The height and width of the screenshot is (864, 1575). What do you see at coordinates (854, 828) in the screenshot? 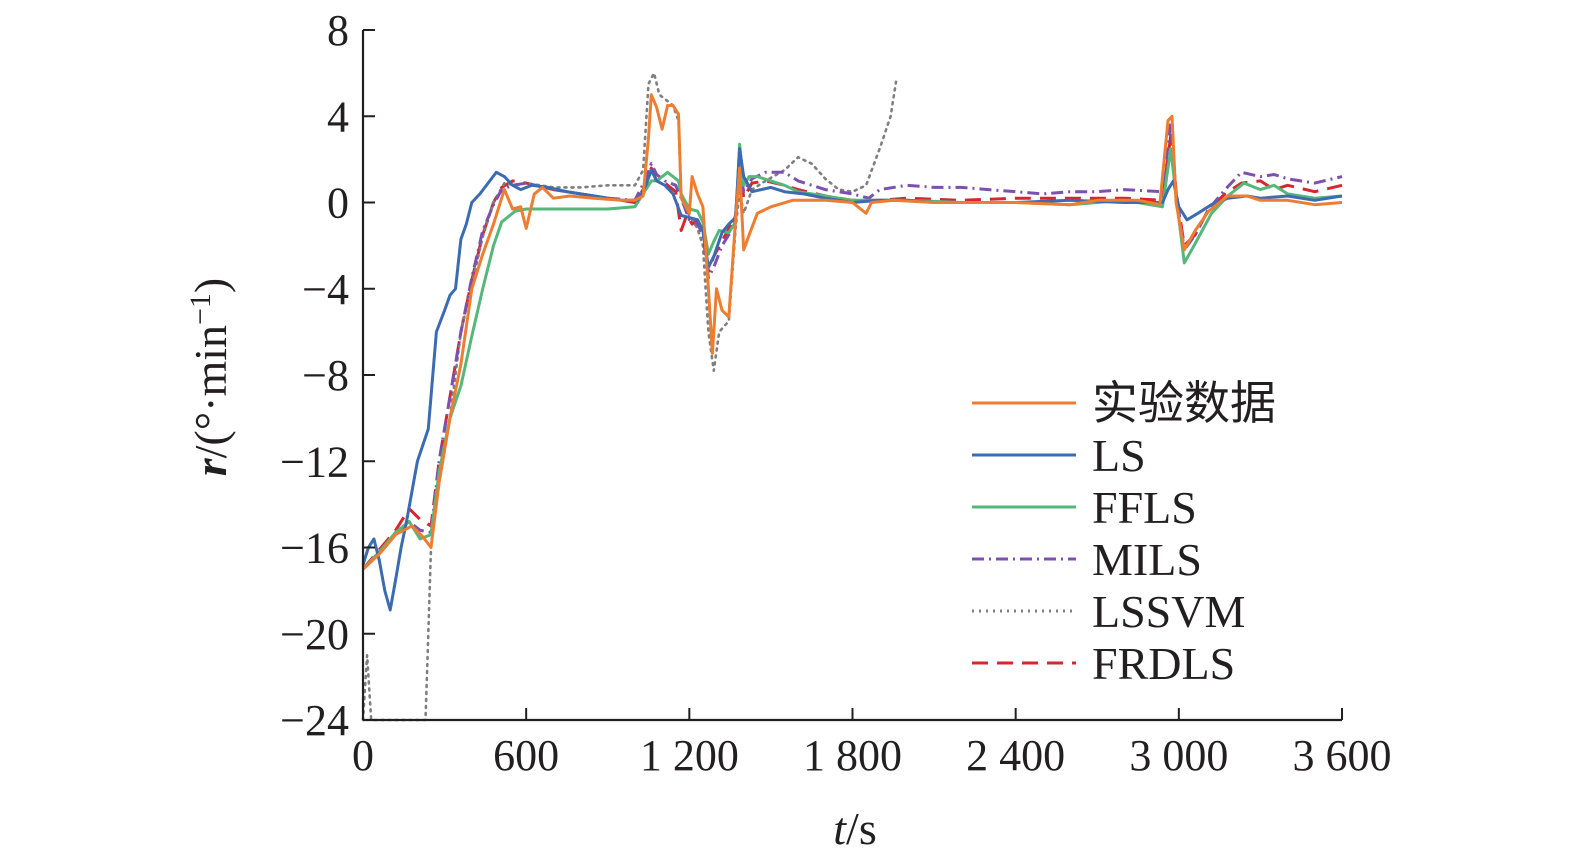
I see `x-axis-title: t/s` at bounding box center [854, 828].